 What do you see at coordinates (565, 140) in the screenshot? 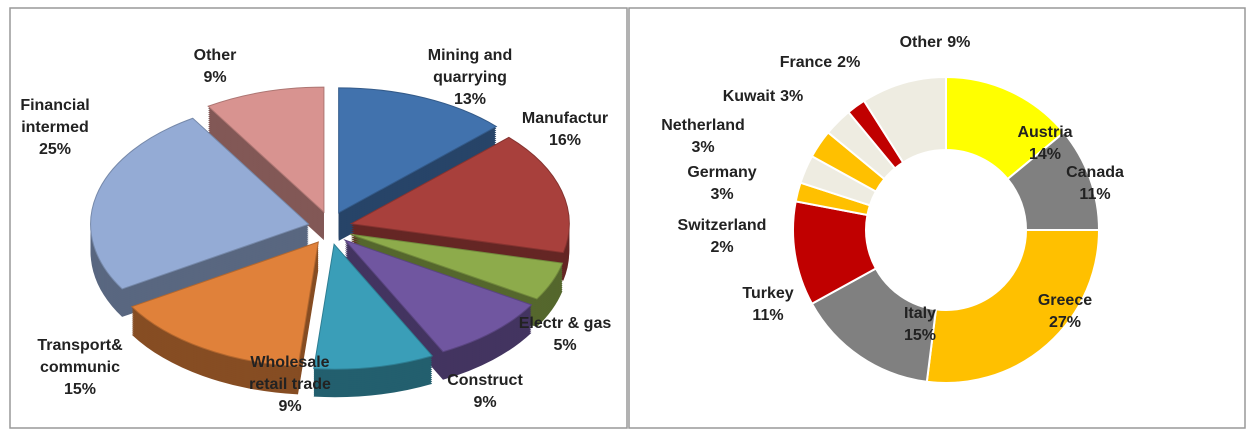
I see `slice-value: 16%` at bounding box center [565, 140].